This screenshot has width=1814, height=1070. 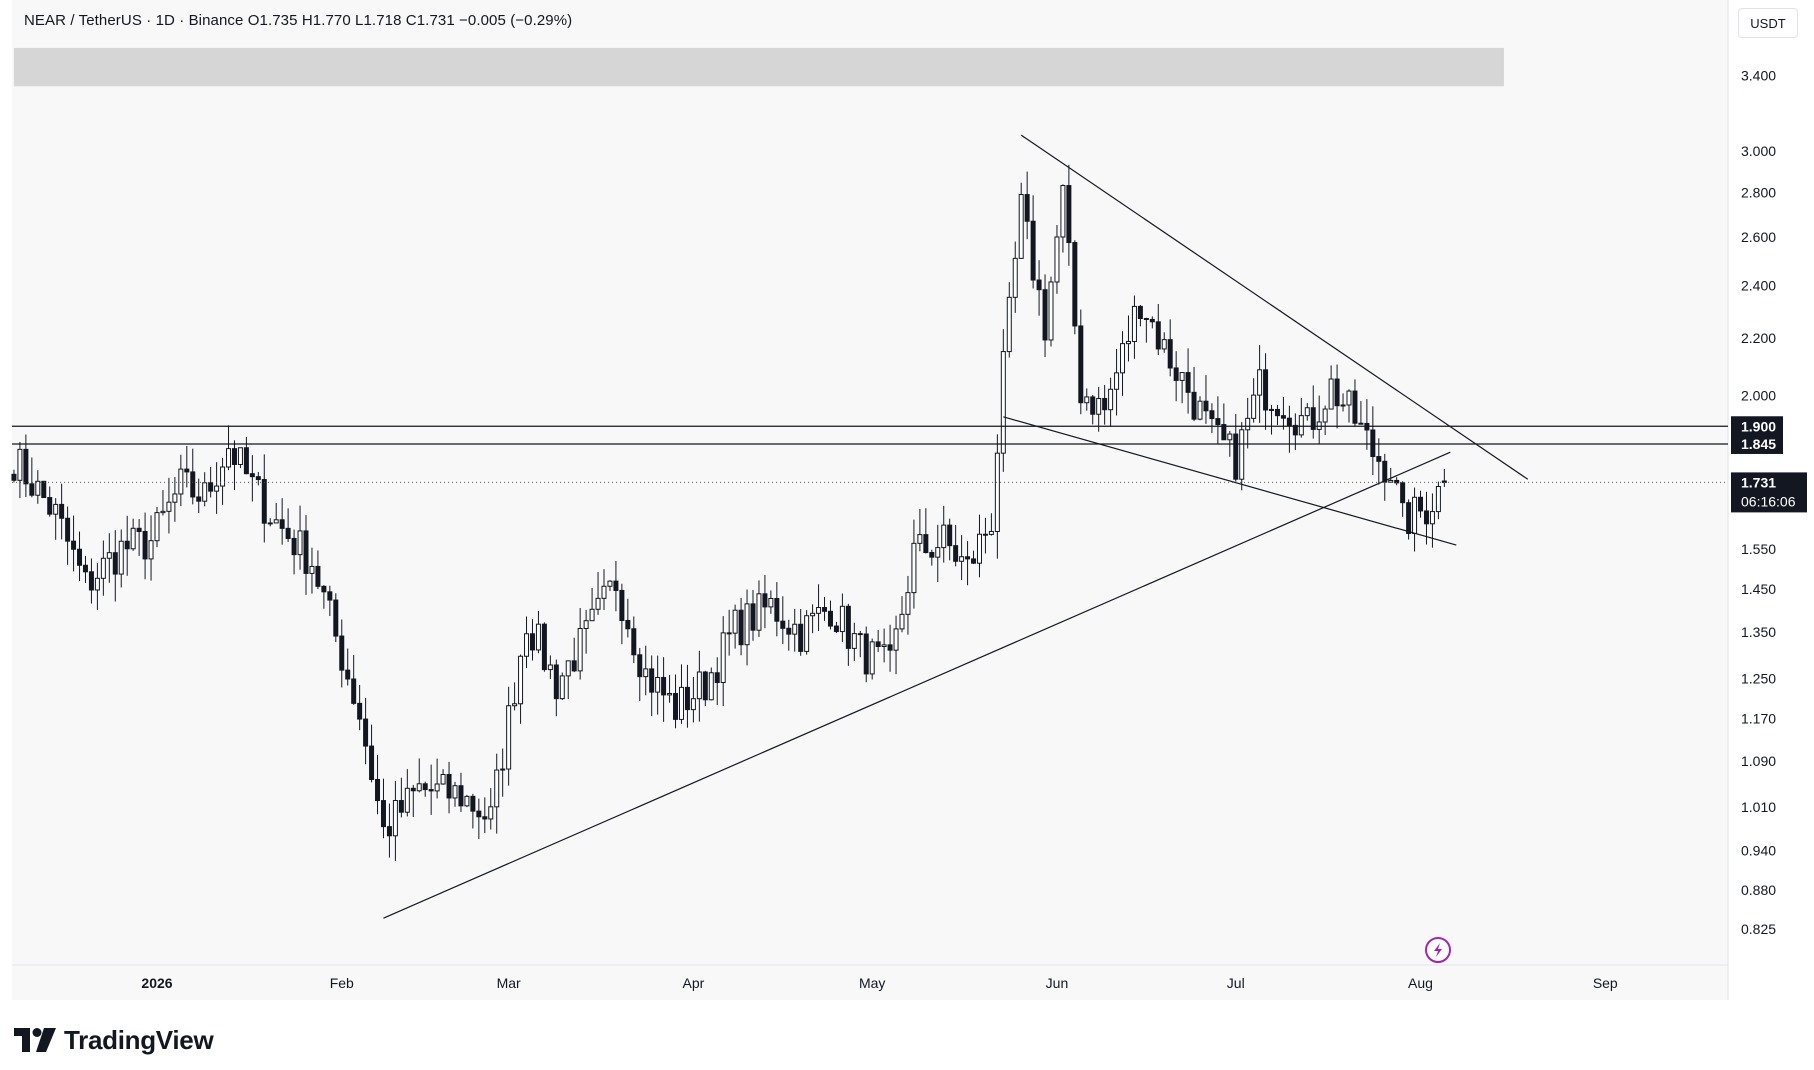 What do you see at coordinates (872, 983) in the screenshot?
I see `x-tick-label: May` at bounding box center [872, 983].